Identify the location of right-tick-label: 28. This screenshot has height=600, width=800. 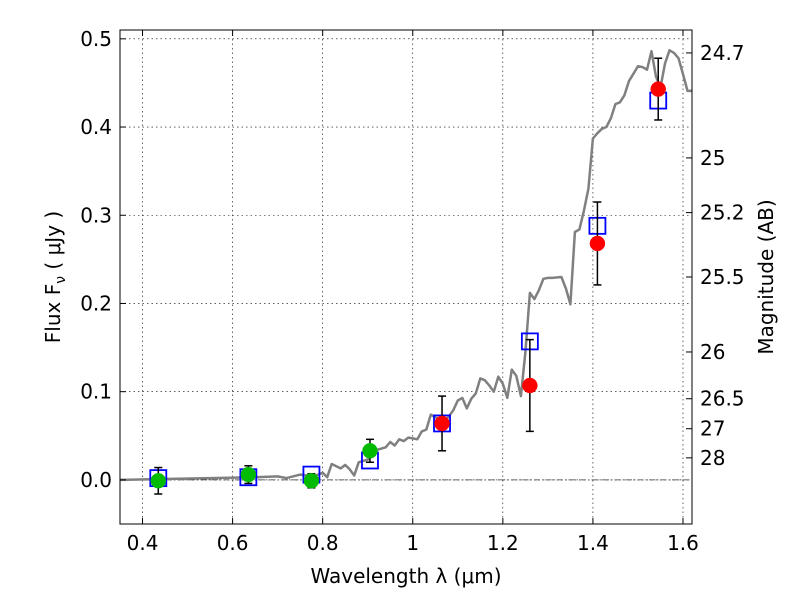
(712, 458).